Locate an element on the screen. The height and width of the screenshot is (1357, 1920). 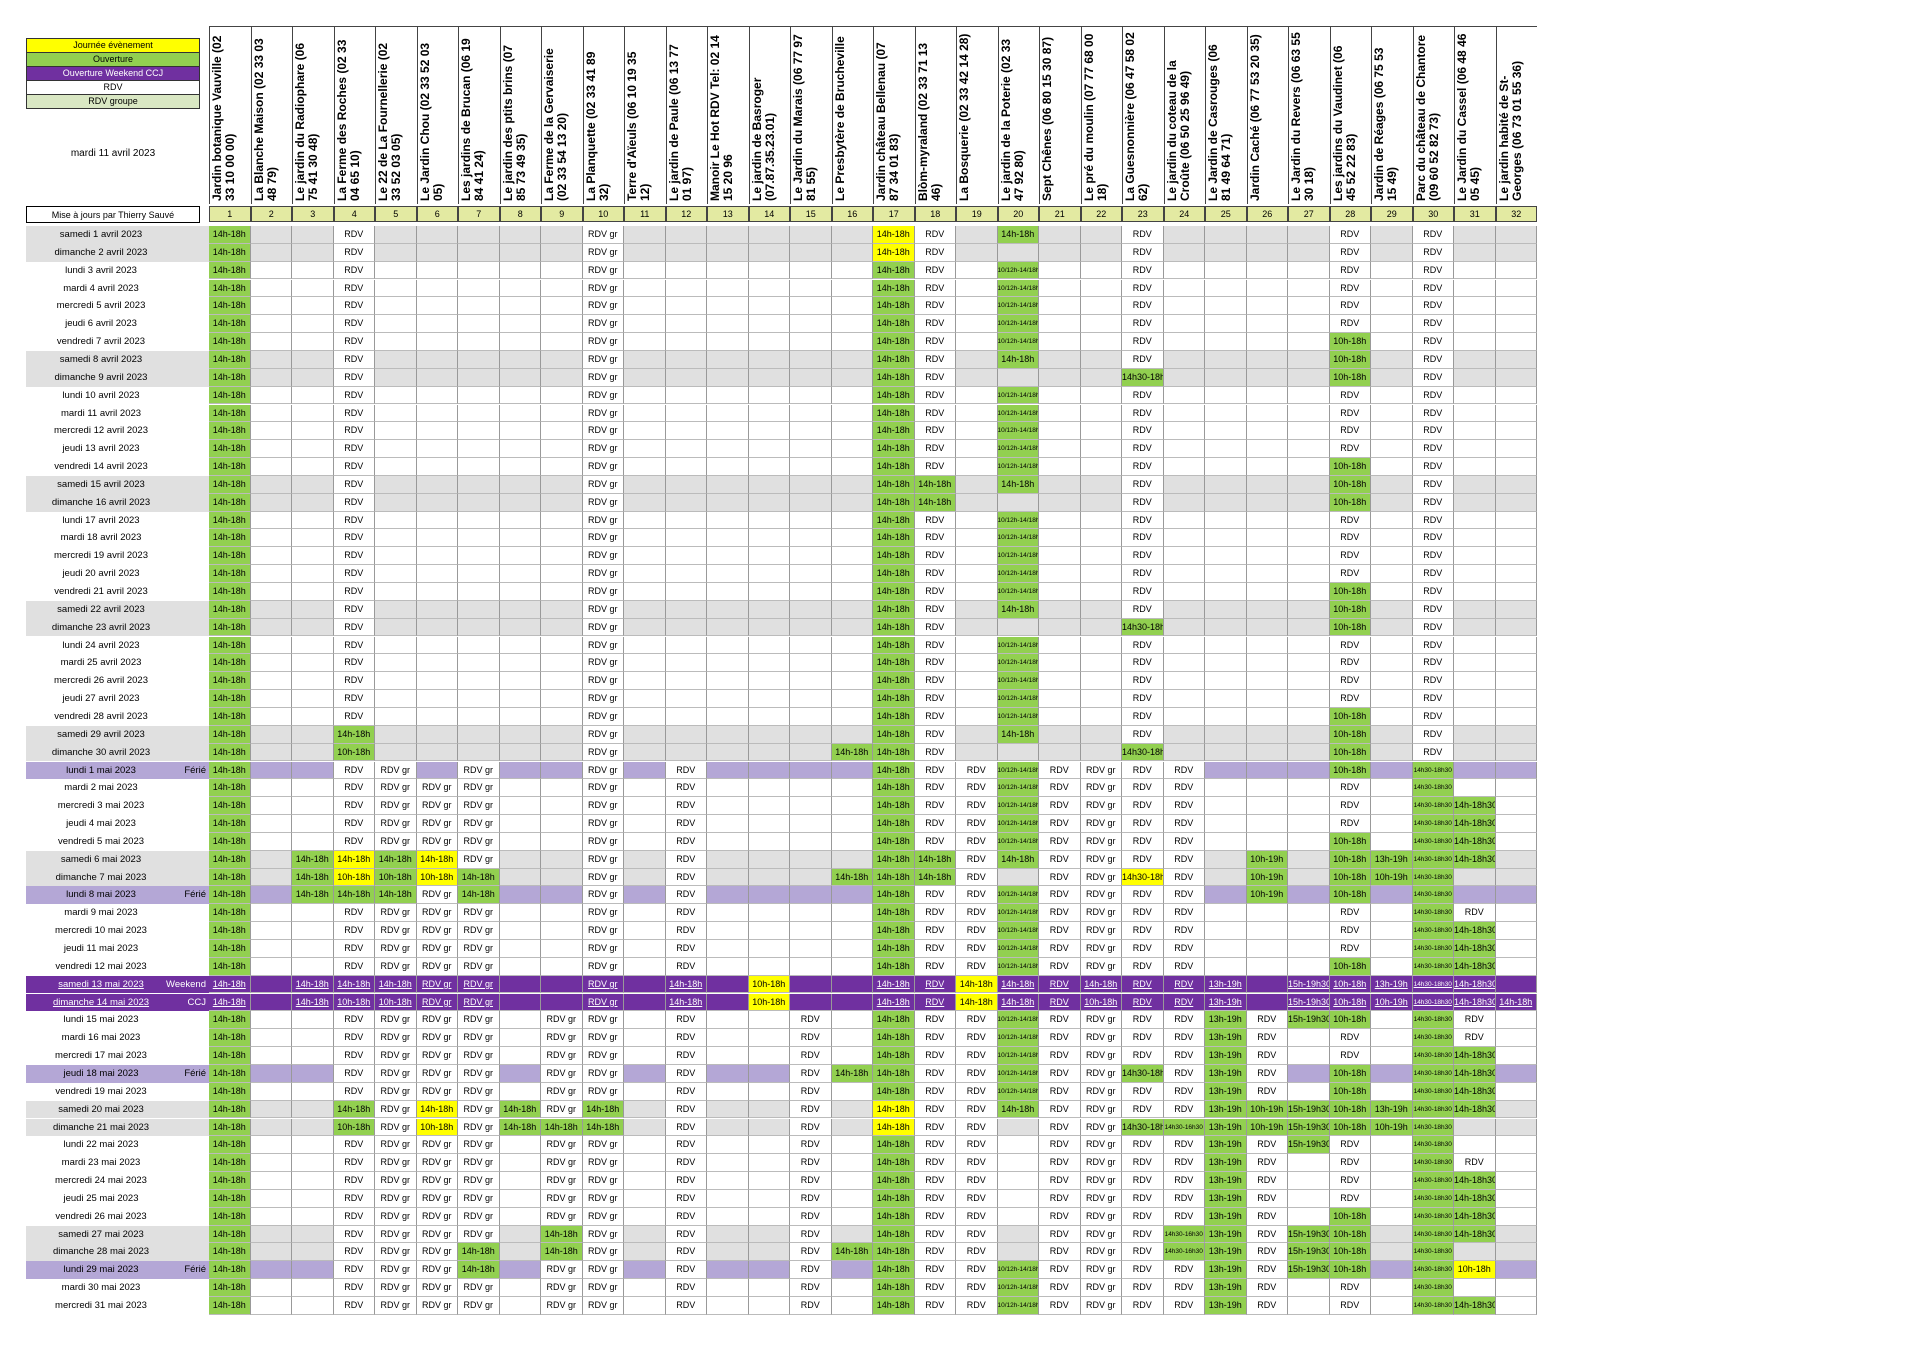
garden-number: 31 is located at coordinates (1475, 214).